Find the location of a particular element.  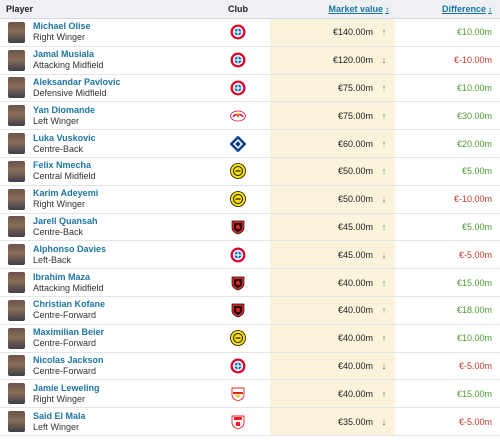

market-value-cell: €45.00m ↑ is located at coordinates (332, 227).